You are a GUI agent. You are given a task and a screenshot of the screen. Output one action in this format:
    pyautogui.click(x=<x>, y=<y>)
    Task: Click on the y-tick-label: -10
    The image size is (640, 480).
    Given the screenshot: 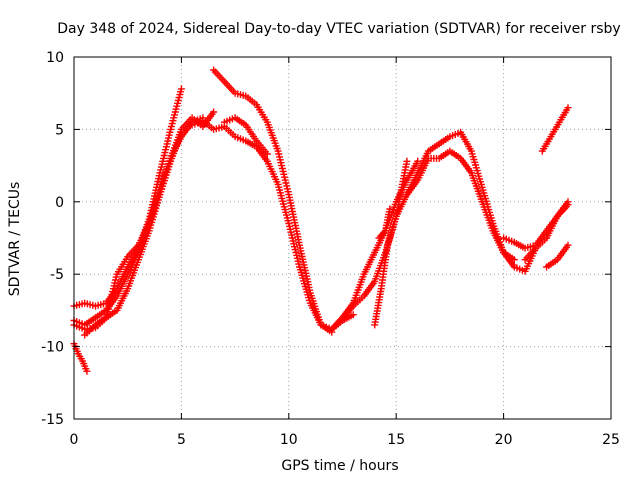 What is the action you would take?
    pyautogui.click(x=52, y=348)
    